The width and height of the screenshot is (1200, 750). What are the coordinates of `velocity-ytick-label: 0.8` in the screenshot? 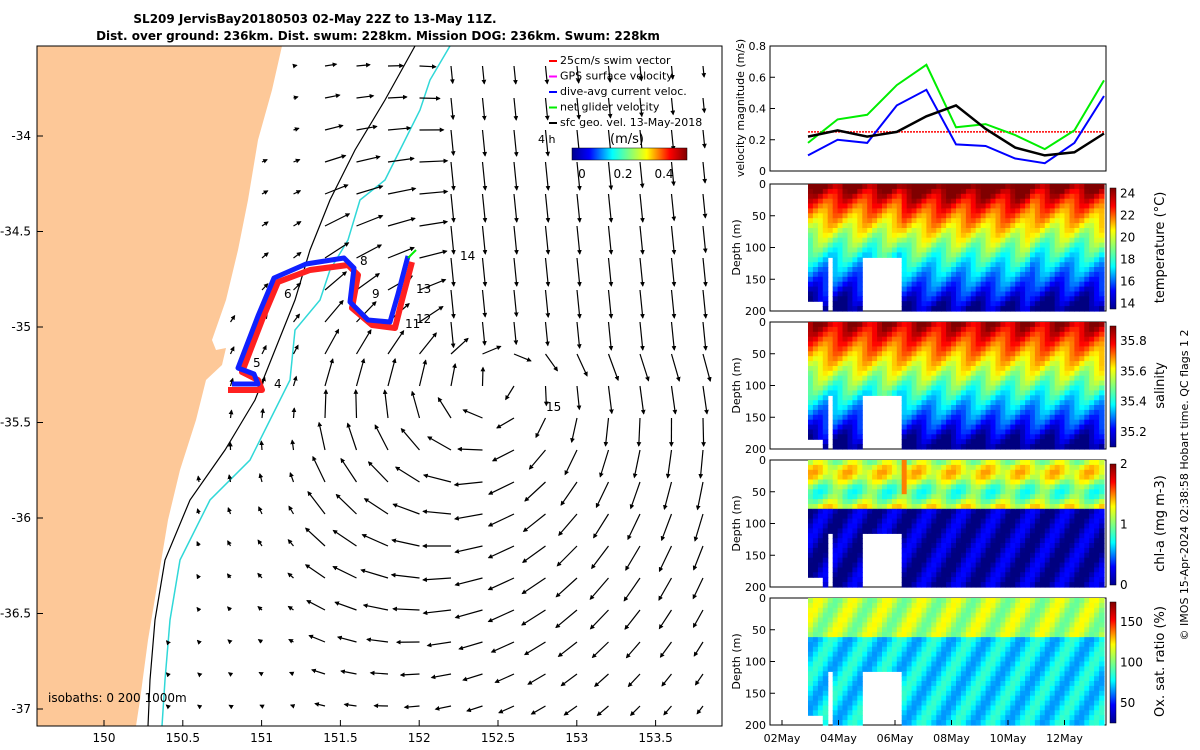 It's located at (758, 46).